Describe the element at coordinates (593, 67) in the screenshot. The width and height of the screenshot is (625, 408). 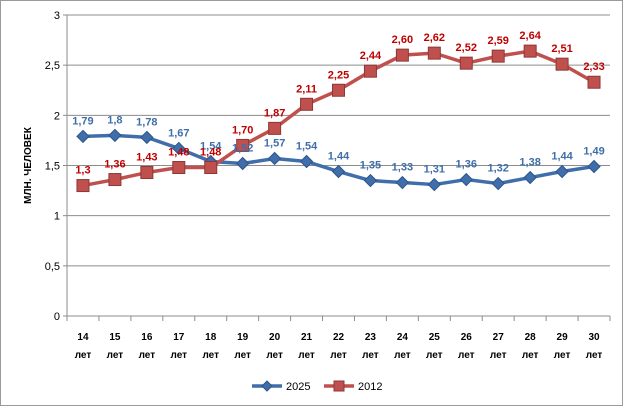
I see `data-label-2012: 2,33` at that location.